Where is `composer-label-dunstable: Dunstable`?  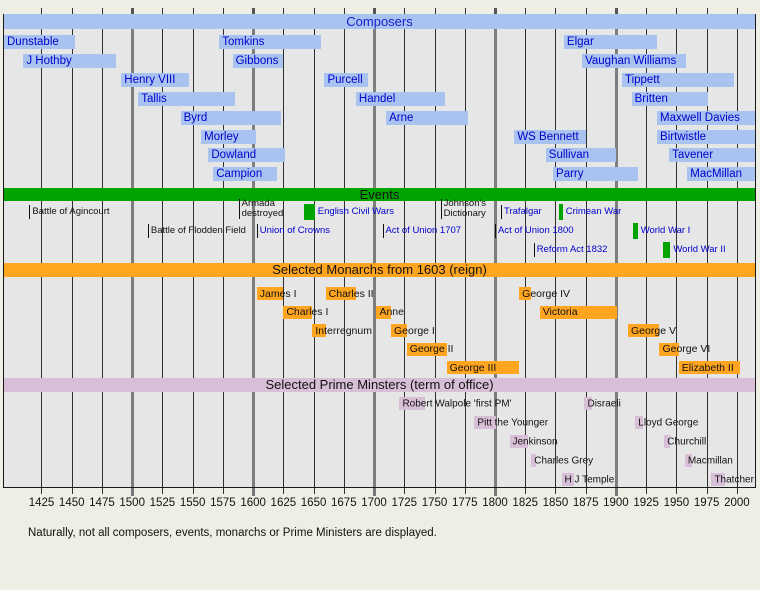 composer-label-dunstable: Dunstable is located at coordinates (33, 42).